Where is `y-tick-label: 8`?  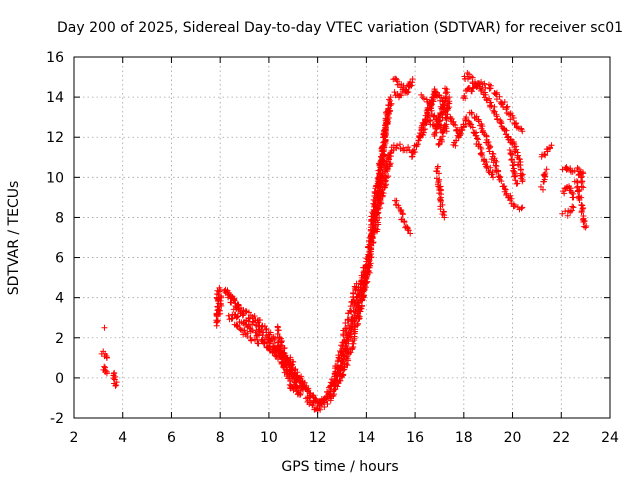
y-tick-label: 8 is located at coordinates (59, 218).